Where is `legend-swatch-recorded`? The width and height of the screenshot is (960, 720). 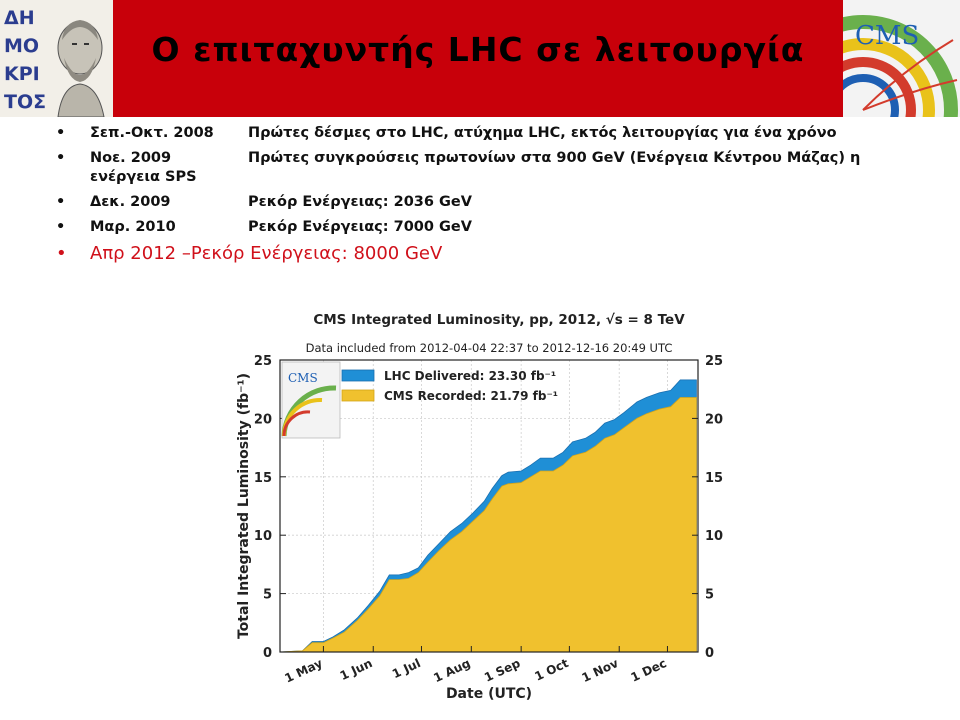
legend-swatch-recorded is located at coordinates (358, 395).